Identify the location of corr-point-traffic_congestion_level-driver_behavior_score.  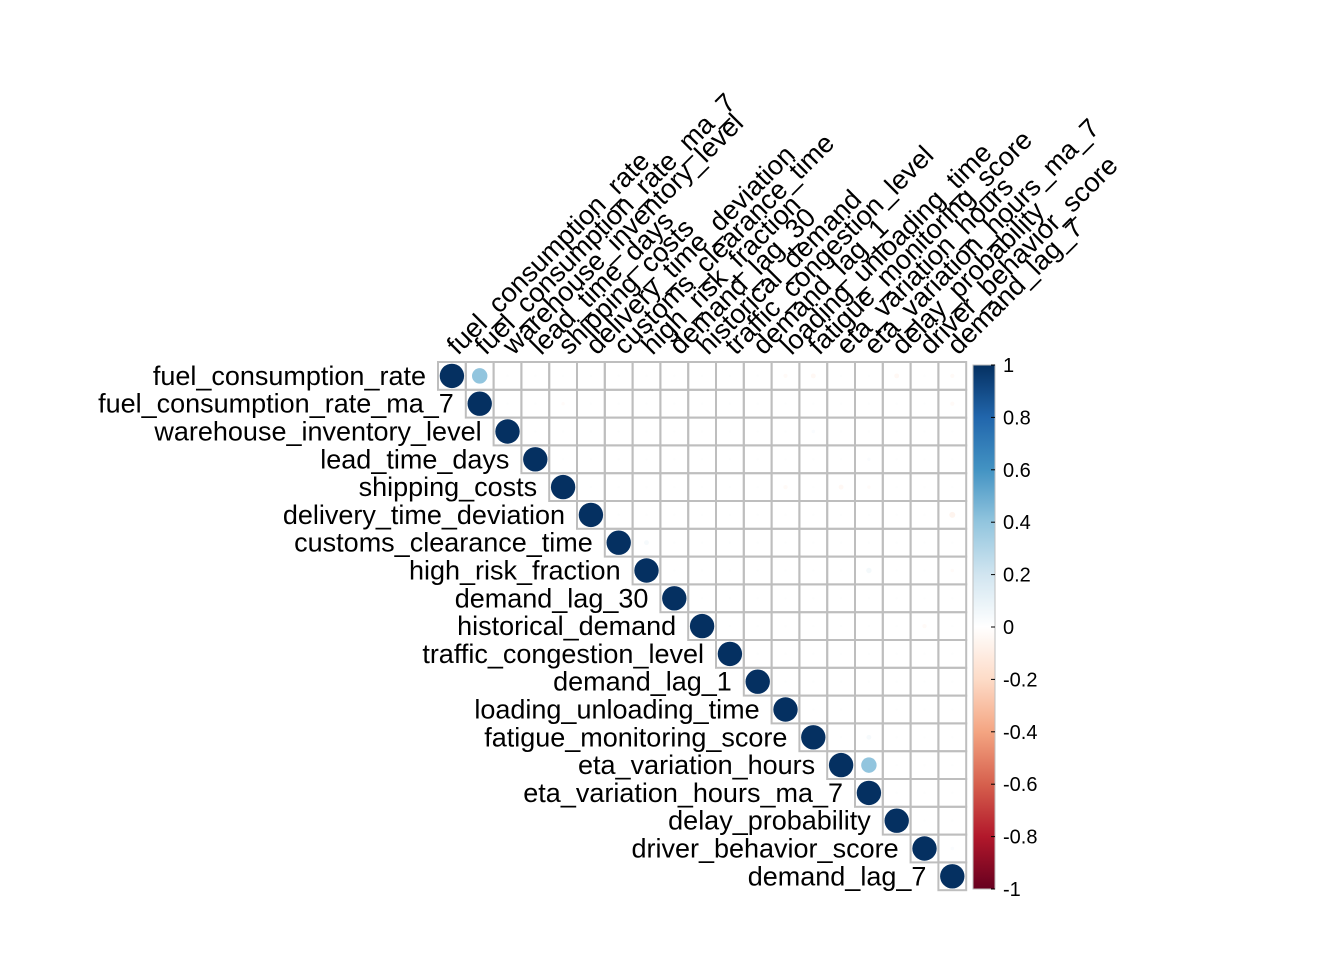
(924, 654).